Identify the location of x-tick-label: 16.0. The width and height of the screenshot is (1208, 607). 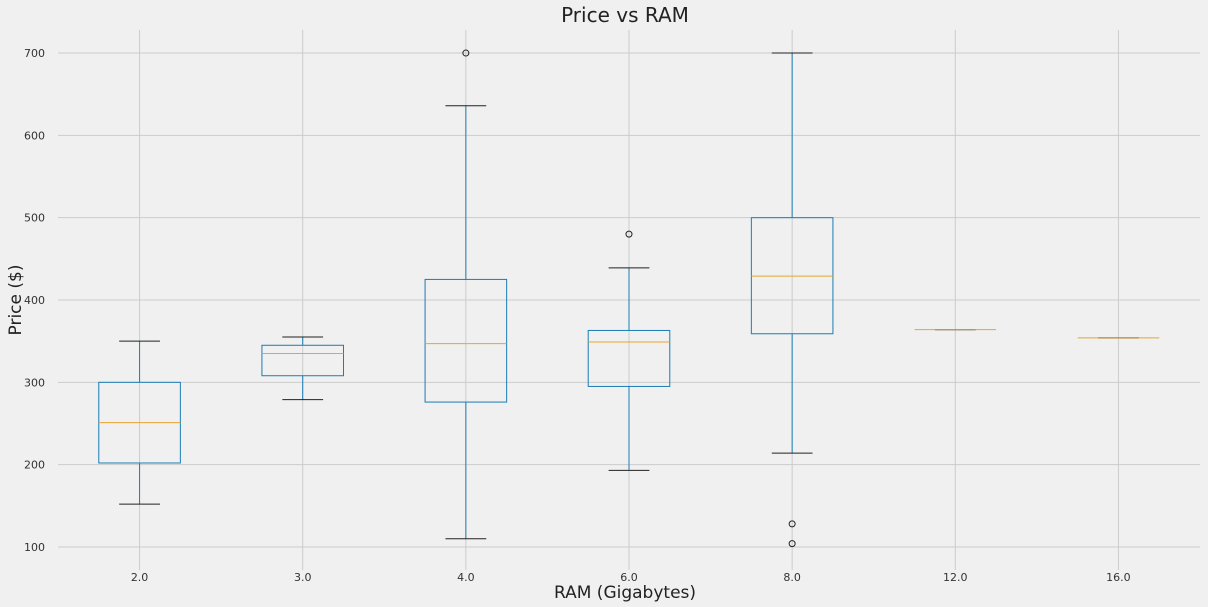
(1118, 577).